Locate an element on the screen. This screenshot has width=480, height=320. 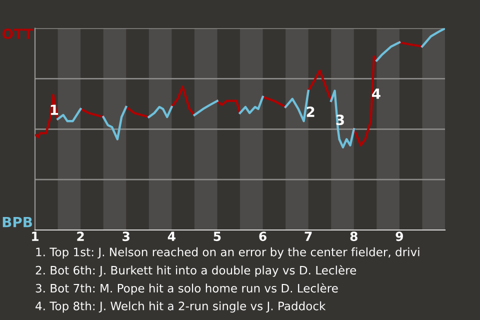
annotation: 4 is located at coordinates (376, 93).